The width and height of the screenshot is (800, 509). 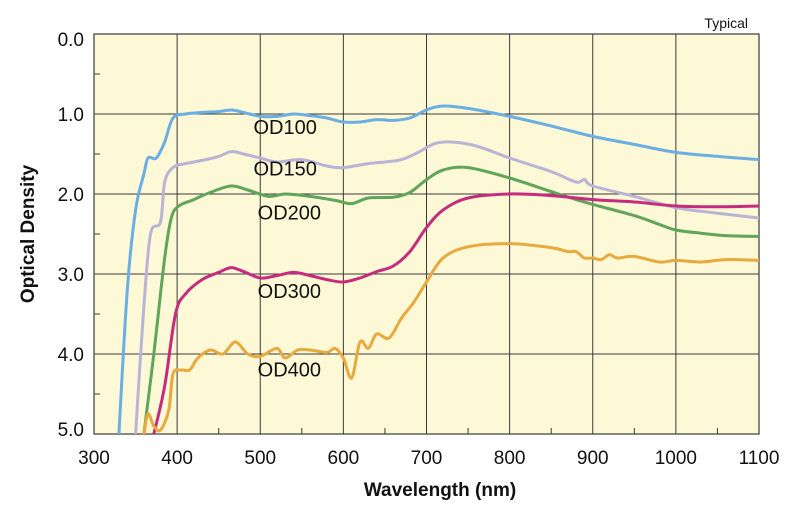 What do you see at coordinates (71, 40) in the screenshot?
I see `y-tick-label: 0.0` at bounding box center [71, 40].